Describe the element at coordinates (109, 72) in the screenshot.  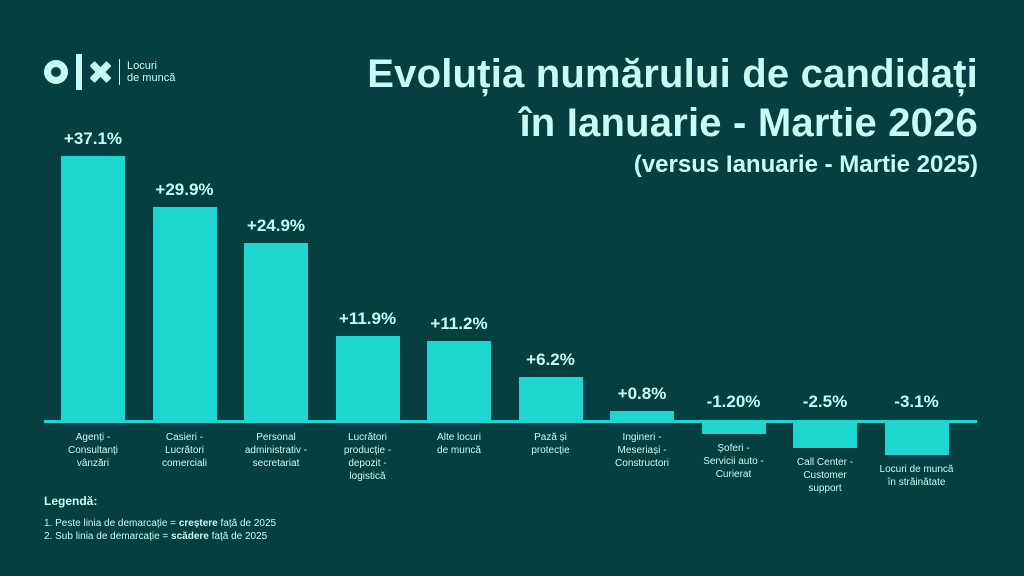
I see `olx-logo: Locuri de muncă` at that location.